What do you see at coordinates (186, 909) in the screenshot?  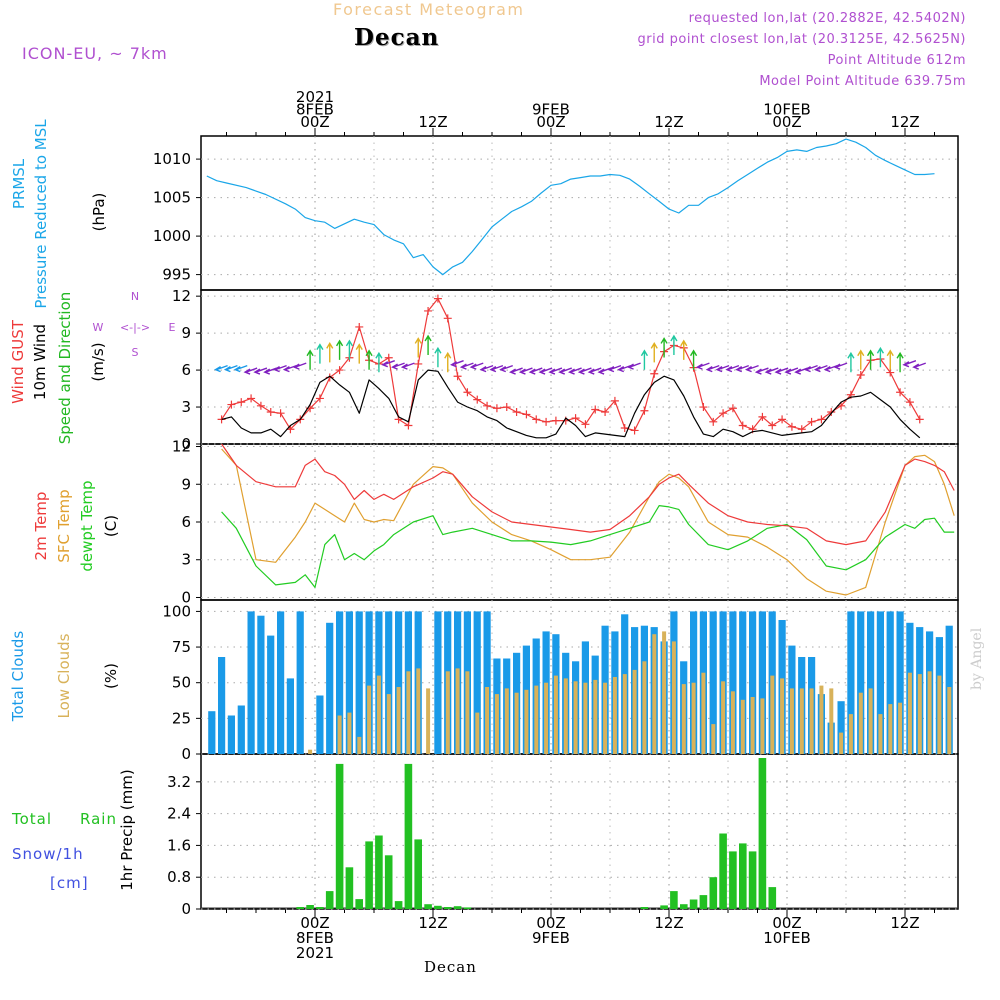 I see `precip-ytick-label: 0` at bounding box center [186, 909].